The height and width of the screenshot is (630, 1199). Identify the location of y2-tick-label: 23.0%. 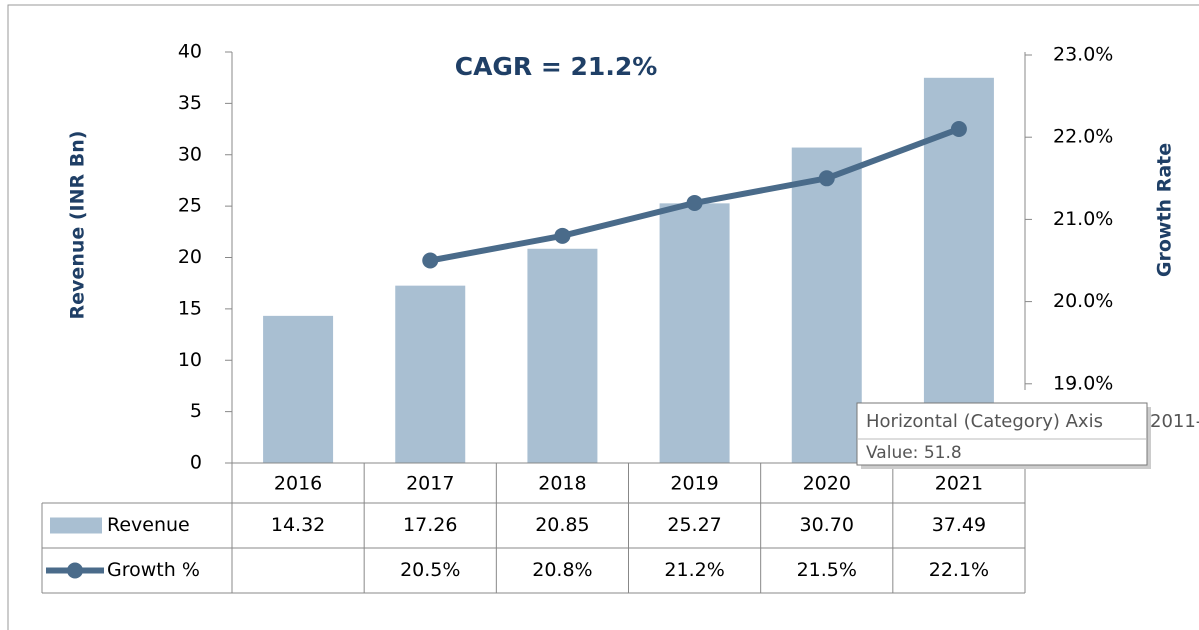
(1083, 55).